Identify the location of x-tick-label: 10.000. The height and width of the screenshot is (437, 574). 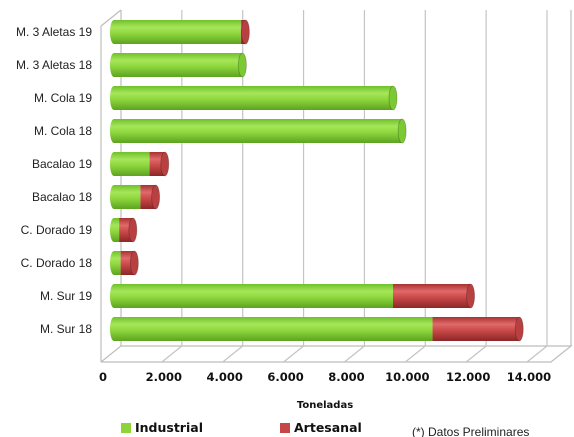
(407, 377).